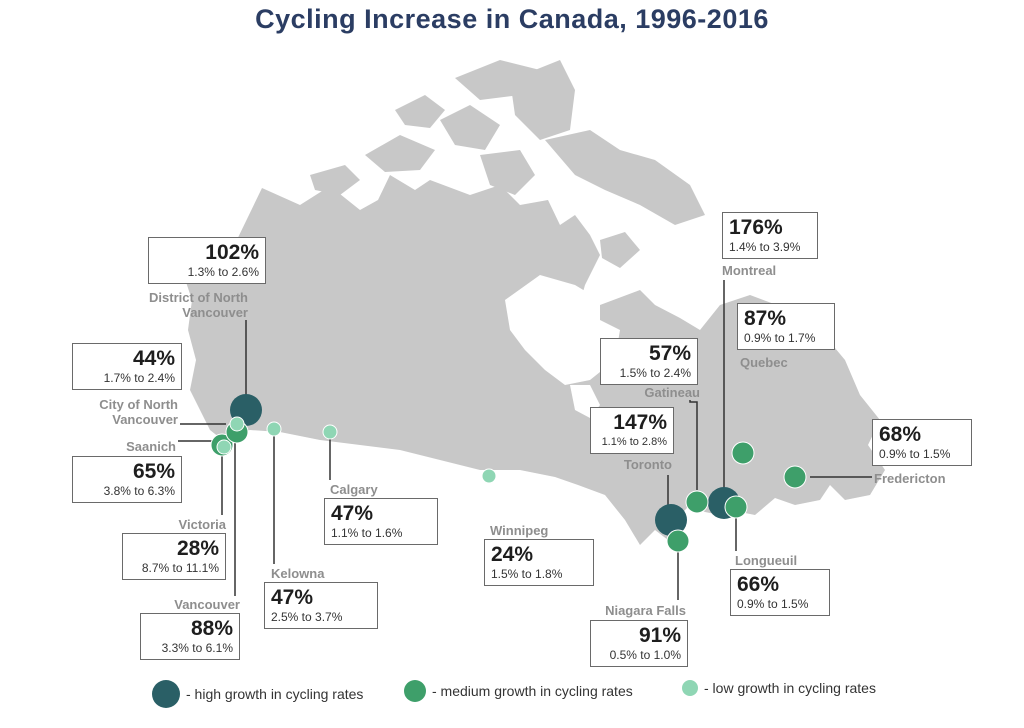 This screenshot has width=1024, height=728. Describe the element at coordinates (224, 447) in the screenshot. I see `marker-victoria` at that location.